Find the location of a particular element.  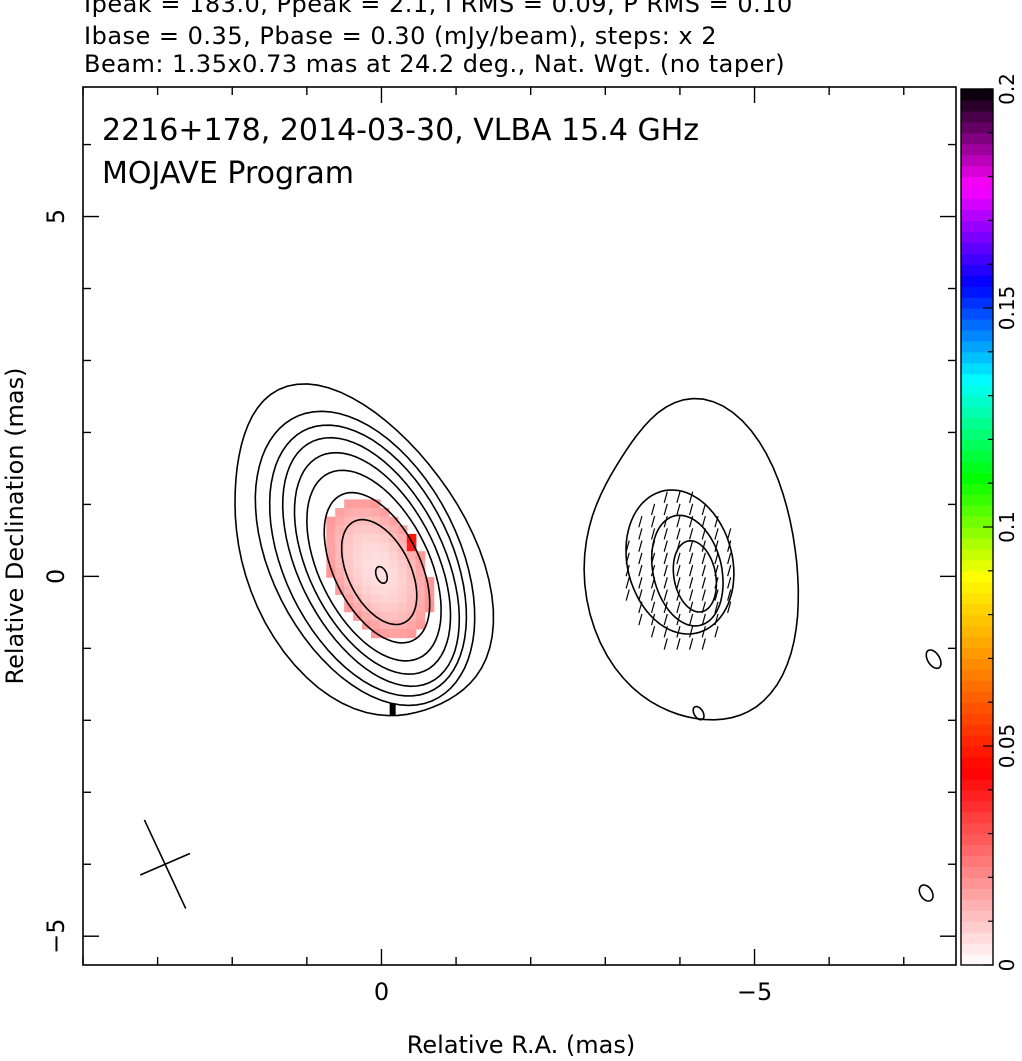

polarized-contour is located at coordinates (680, 562).